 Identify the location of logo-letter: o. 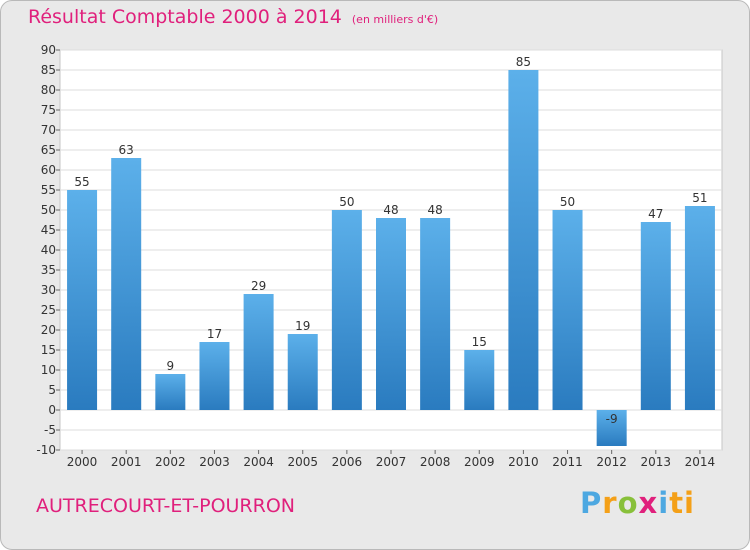
(628, 503).